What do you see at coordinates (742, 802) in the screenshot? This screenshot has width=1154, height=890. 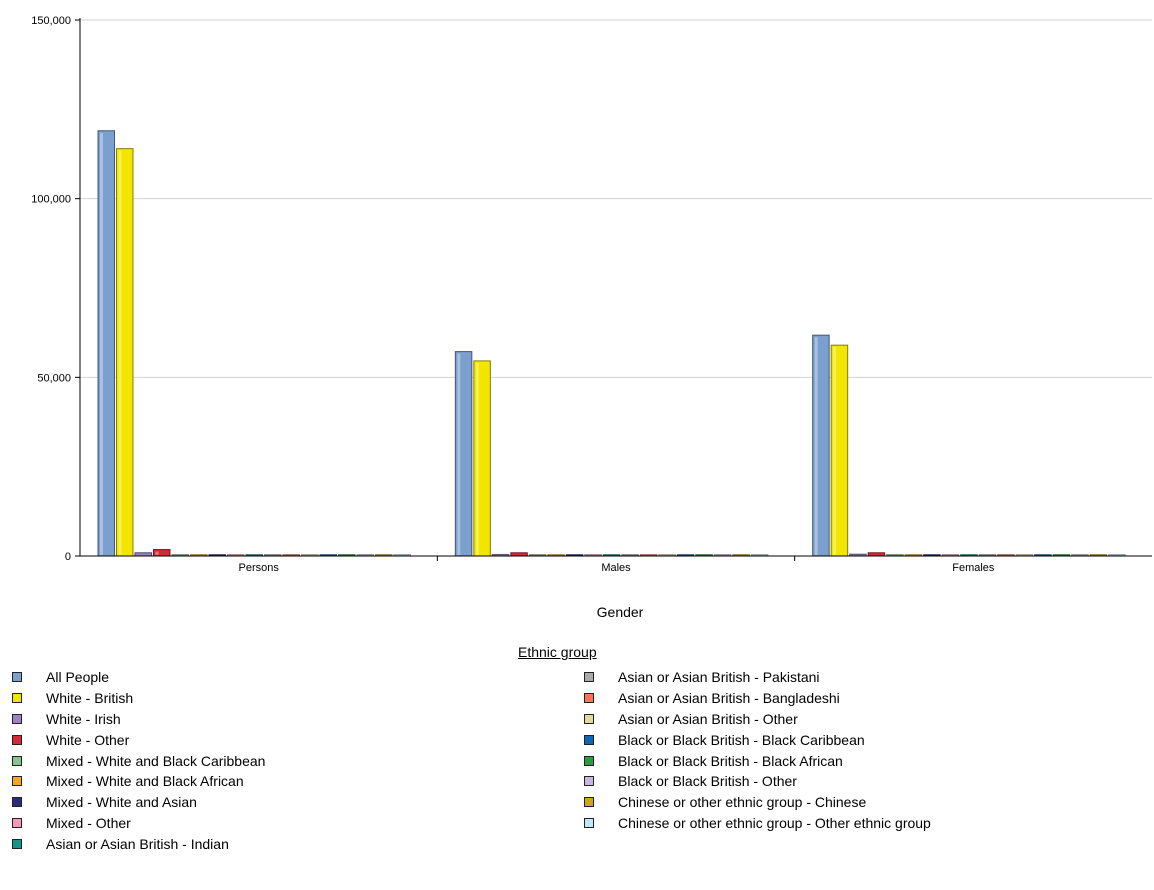 I see `legend-label: Chinese or other ethnic group - Chinese` at bounding box center [742, 802].